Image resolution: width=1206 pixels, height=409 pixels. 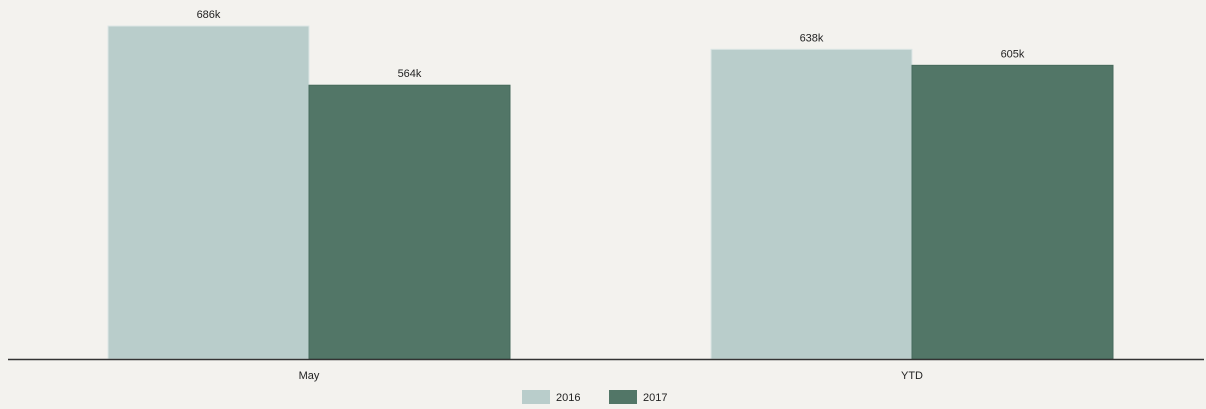 What do you see at coordinates (209, 15) in the screenshot?
I see `data-label-may-2016: 686k` at bounding box center [209, 15].